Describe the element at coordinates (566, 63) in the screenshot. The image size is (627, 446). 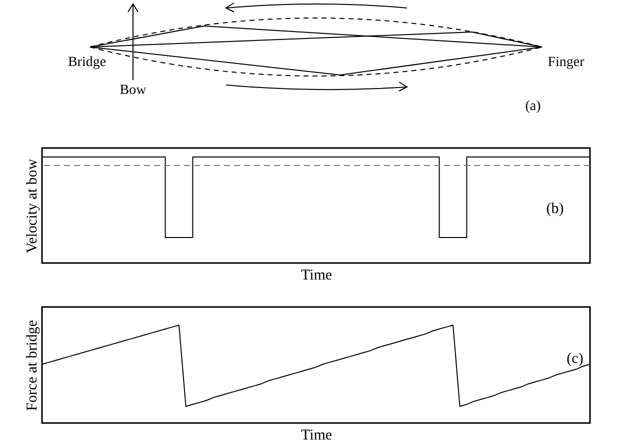
I see `text: Finger` at that location.